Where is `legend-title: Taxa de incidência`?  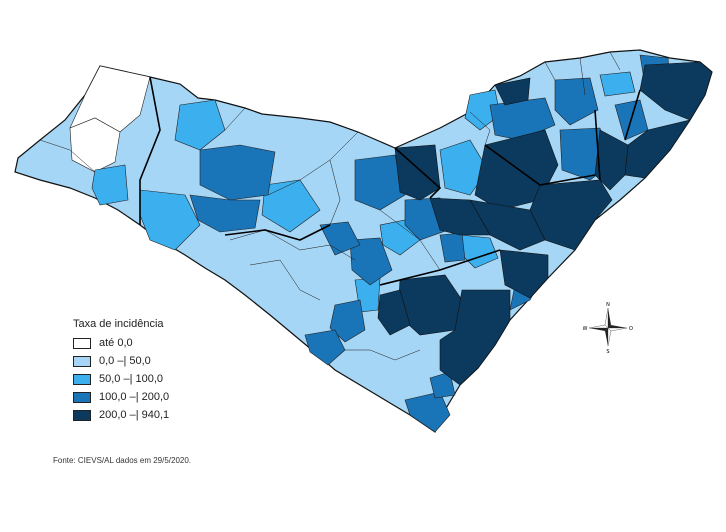 legend-title: Taxa de incidência is located at coordinates (118, 324).